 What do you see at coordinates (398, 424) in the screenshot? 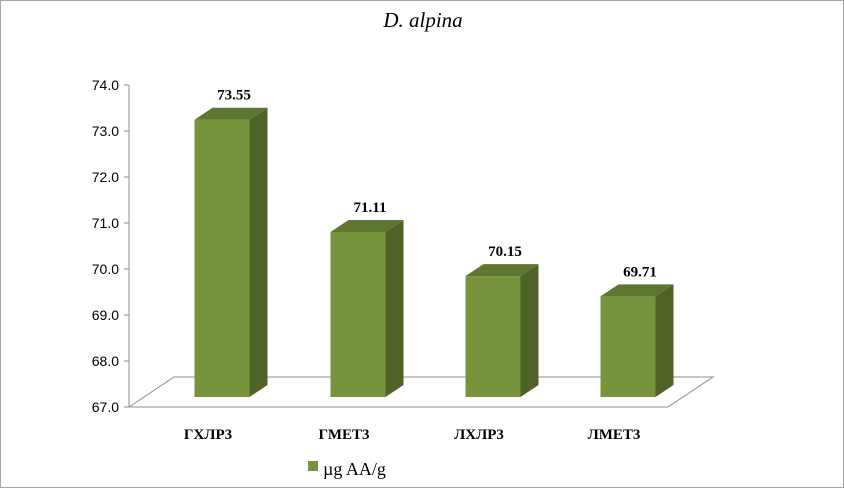
I see `x-axis: ГХЛР3 ГМЕТ3 ЛХЛР3 ЛМЕТ3` at bounding box center [398, 424].